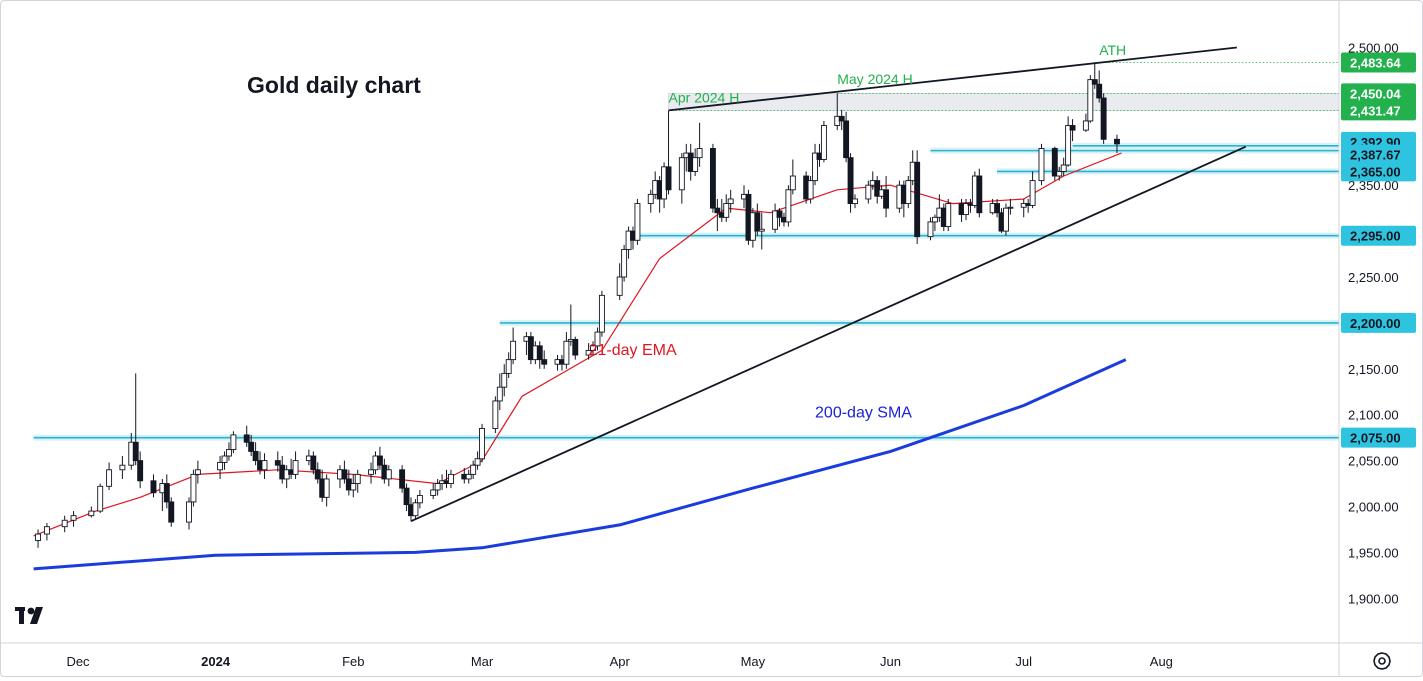  Describe the element at coordinates (482, 661) in the screenshot. I see `x-tick-label: Mar` at that location.